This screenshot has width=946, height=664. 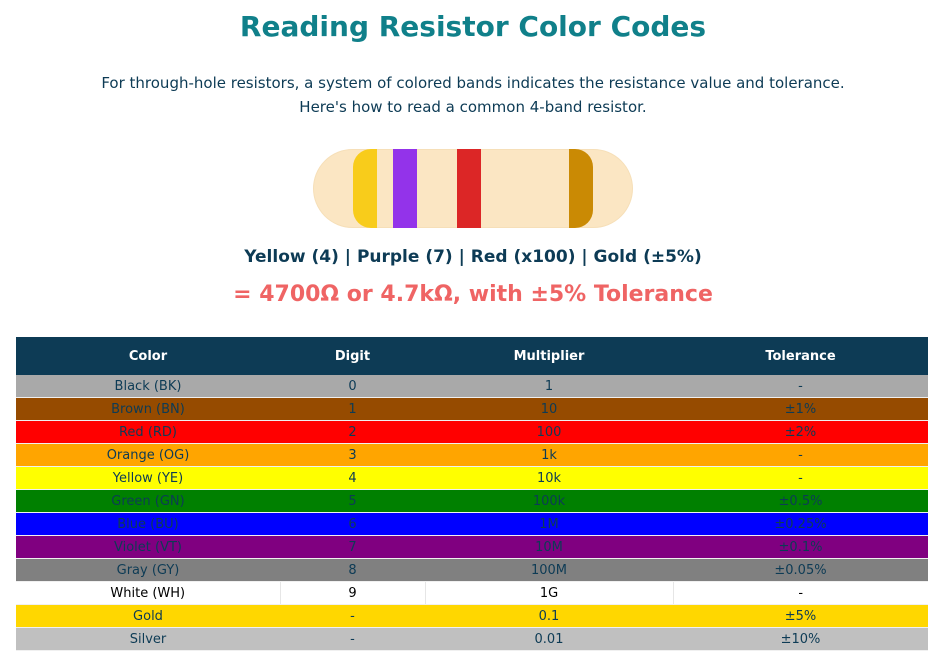 I want to click on cell-color: White (WH), so click(x=148, y=593).